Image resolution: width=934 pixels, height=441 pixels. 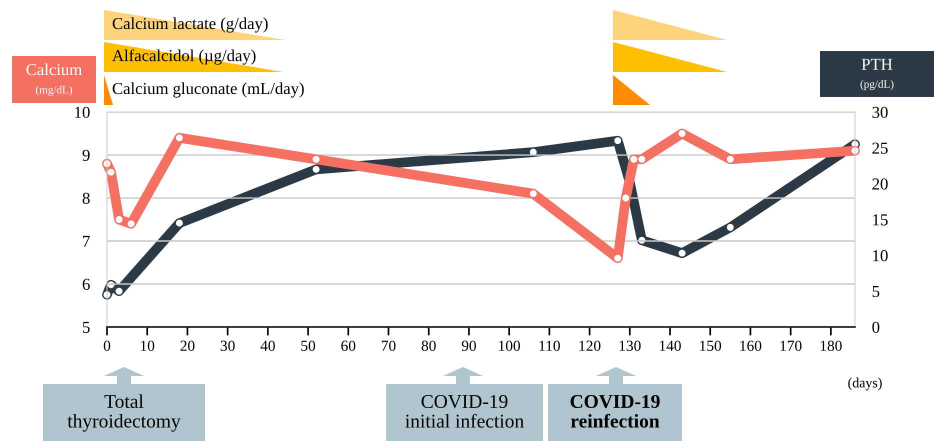 What do you see at coordinates (751, 345) in the screenshot?
I see `x-tick-label: 160` at bounding box center [751, 345].